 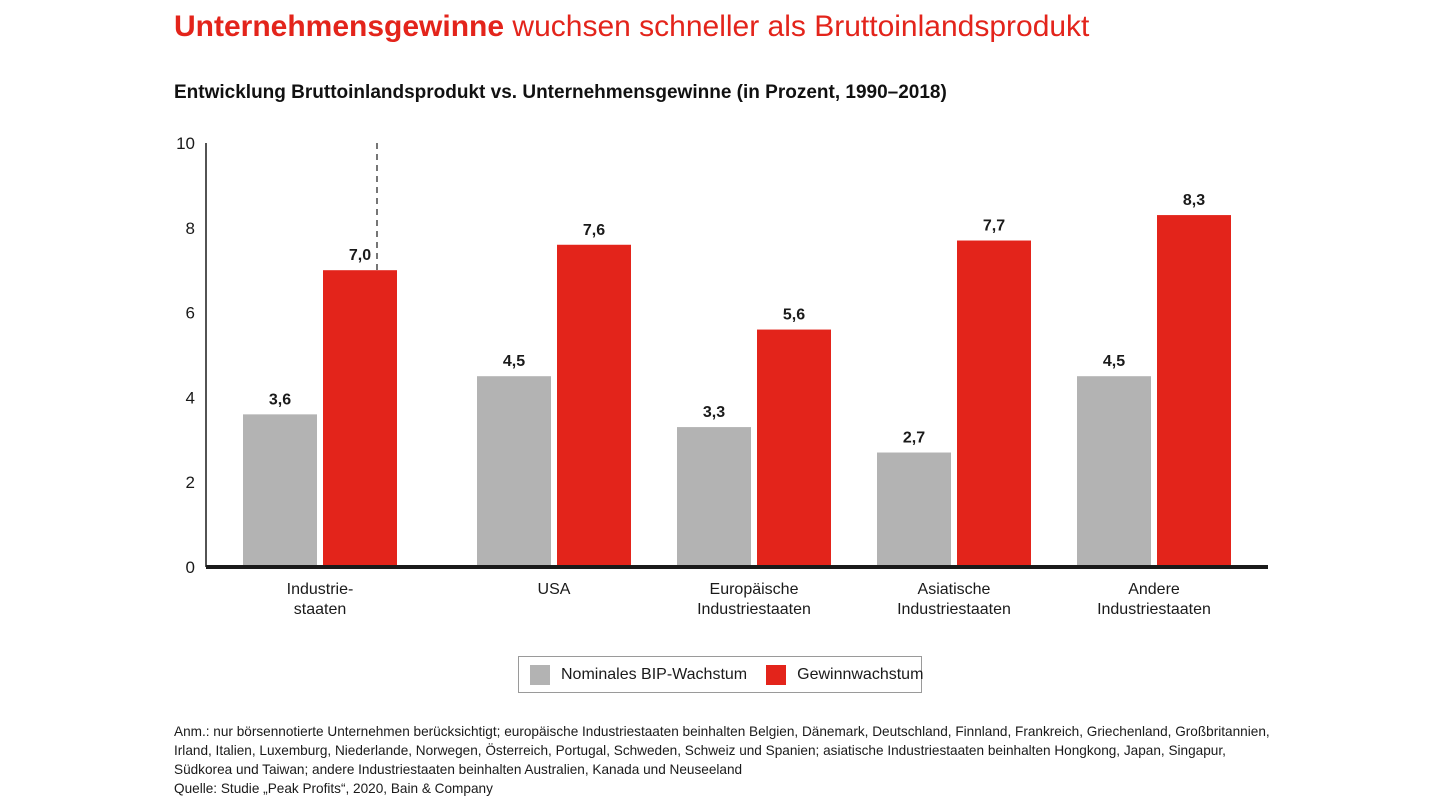 What do you see at coordinates (190, 482) in the screenshot?
I see `y-tick-label: 2` at bounding box center [190, 482].